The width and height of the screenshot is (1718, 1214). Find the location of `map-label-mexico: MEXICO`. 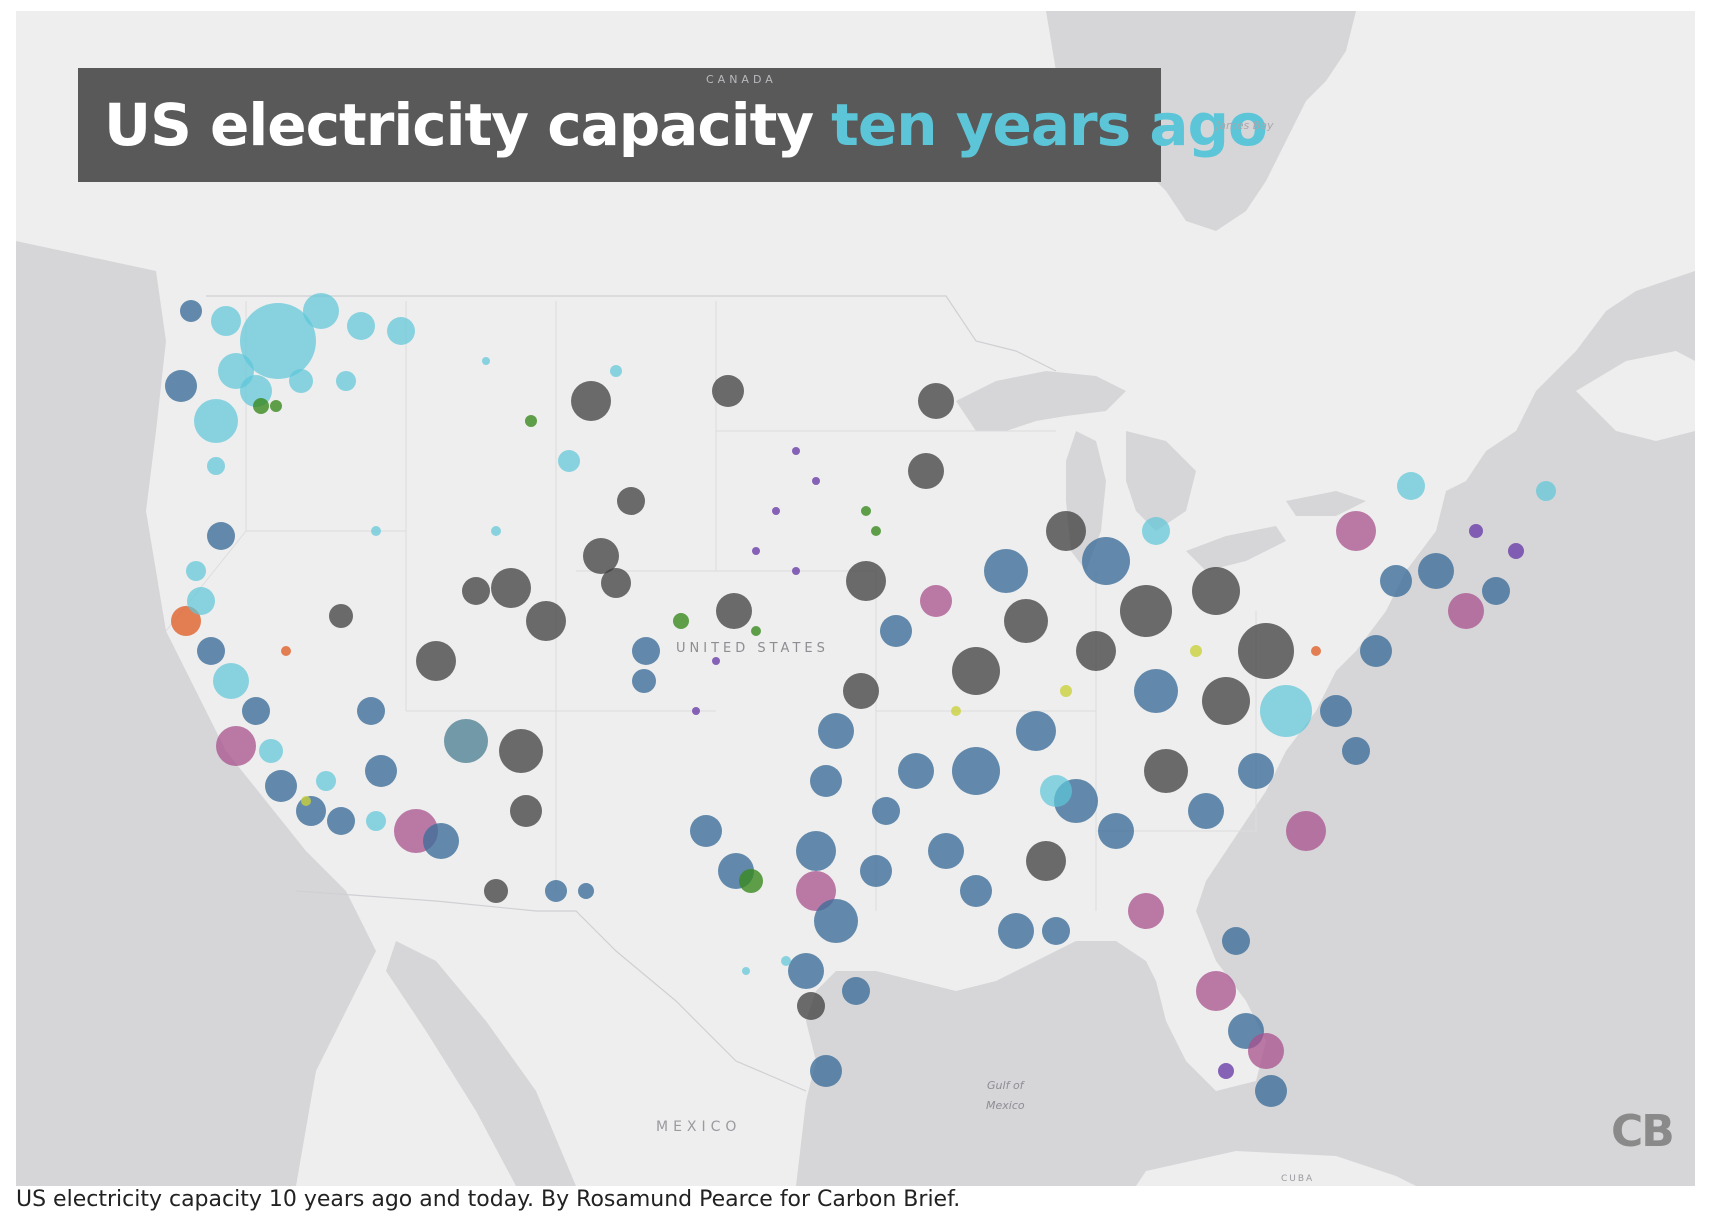

map-label-mexico: MEXICO is located at coordinates (699, 1127).